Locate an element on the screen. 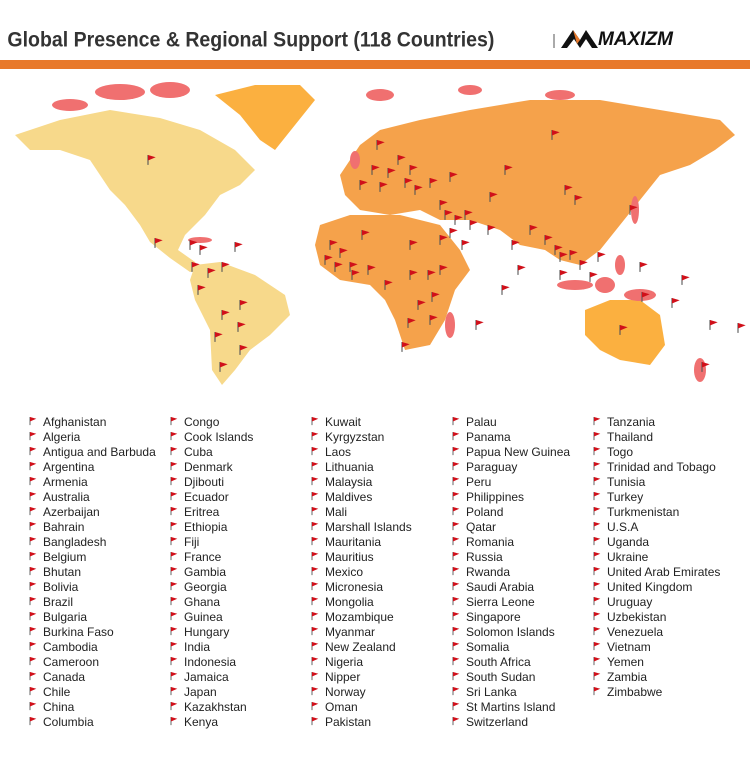  country-name: Cuba is located at coordinates (198, 452).